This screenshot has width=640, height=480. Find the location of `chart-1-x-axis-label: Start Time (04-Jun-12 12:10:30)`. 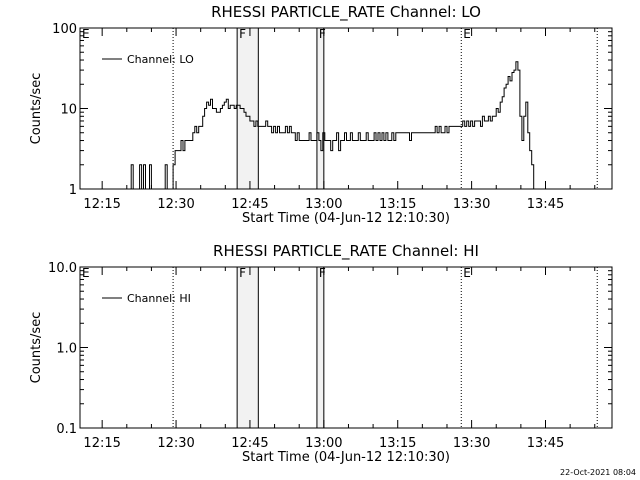

chart-1-x-axis-label: Start Time (04-Jun-12 12:10:30) is located at coordinates (346, 218).